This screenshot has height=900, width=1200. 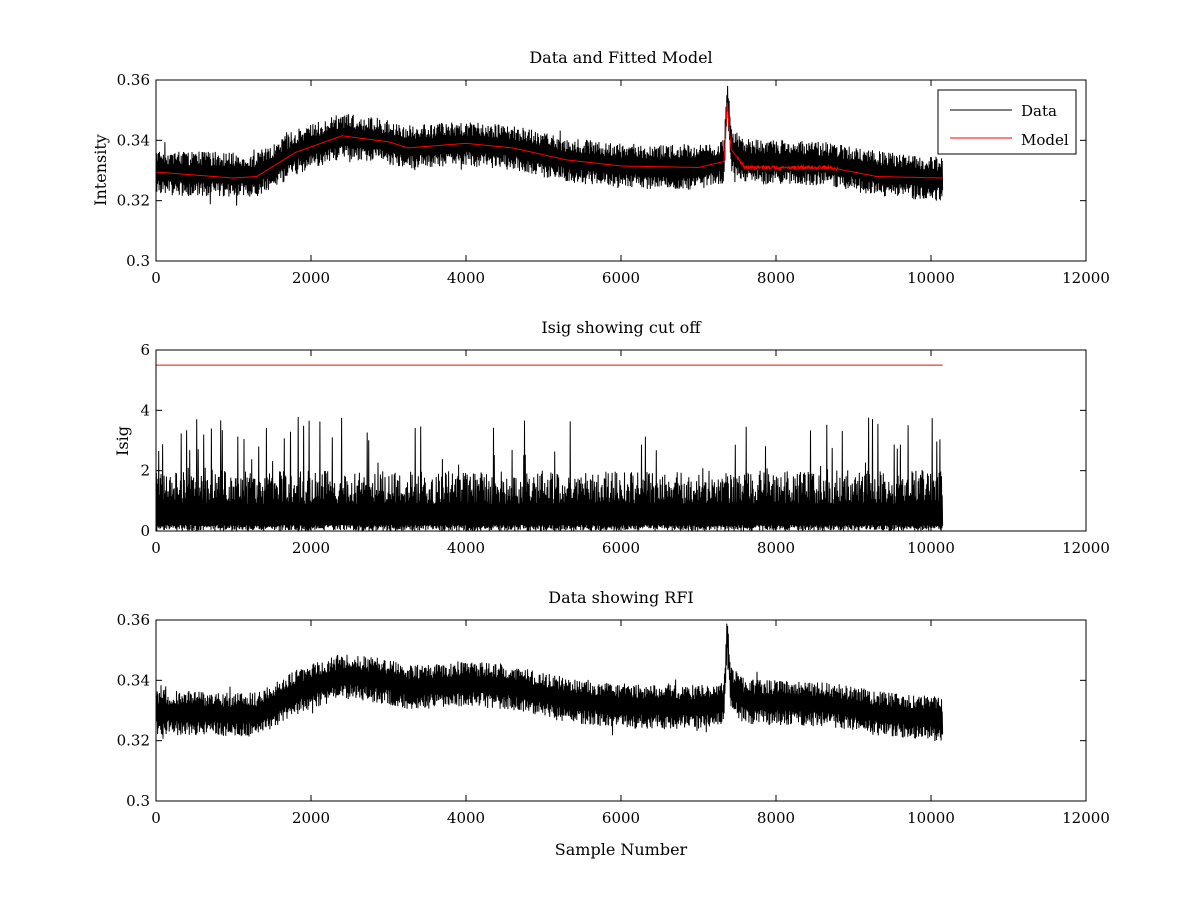 What do you see at coordinates (145, 531) in the screenshot?
I see `y-tick-label: 0` at bounding box center [145, 531].